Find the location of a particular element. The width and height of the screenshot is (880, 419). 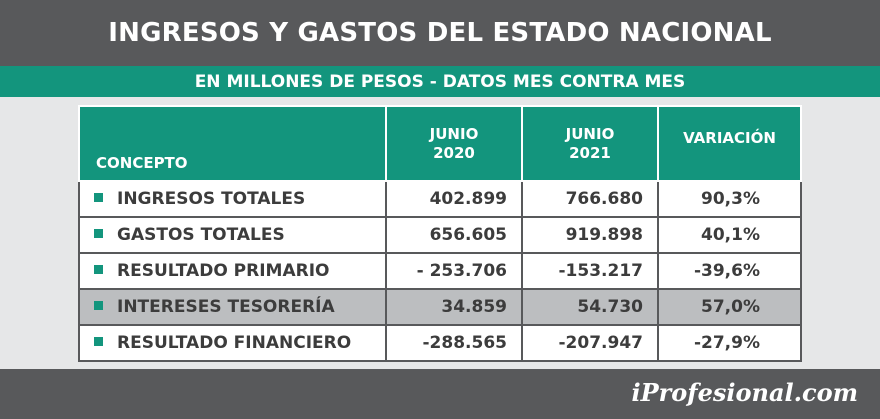

row-value-2020: 656.605 is located at coordinates (454, 235).